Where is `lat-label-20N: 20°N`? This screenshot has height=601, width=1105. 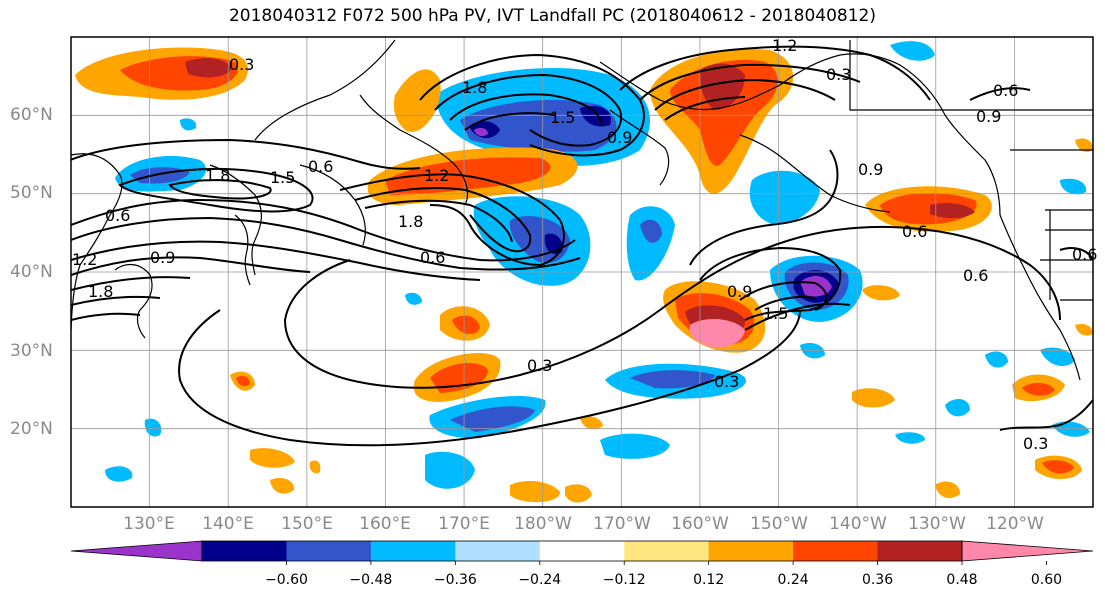 lat-label-20N: 20°N is located at coordinates (31, 429).